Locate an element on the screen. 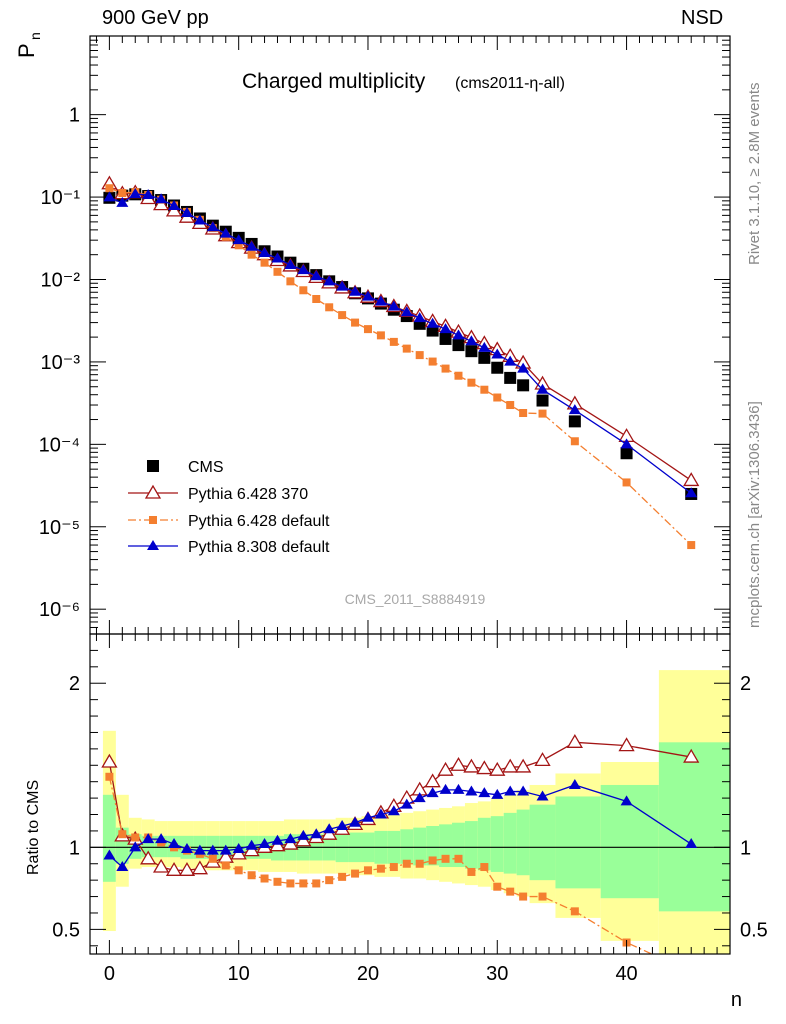 The width and height of the screenshot is (786, 1024). y-tick-label-2: 10⁻⁴ is located at coordinates (59, 445).